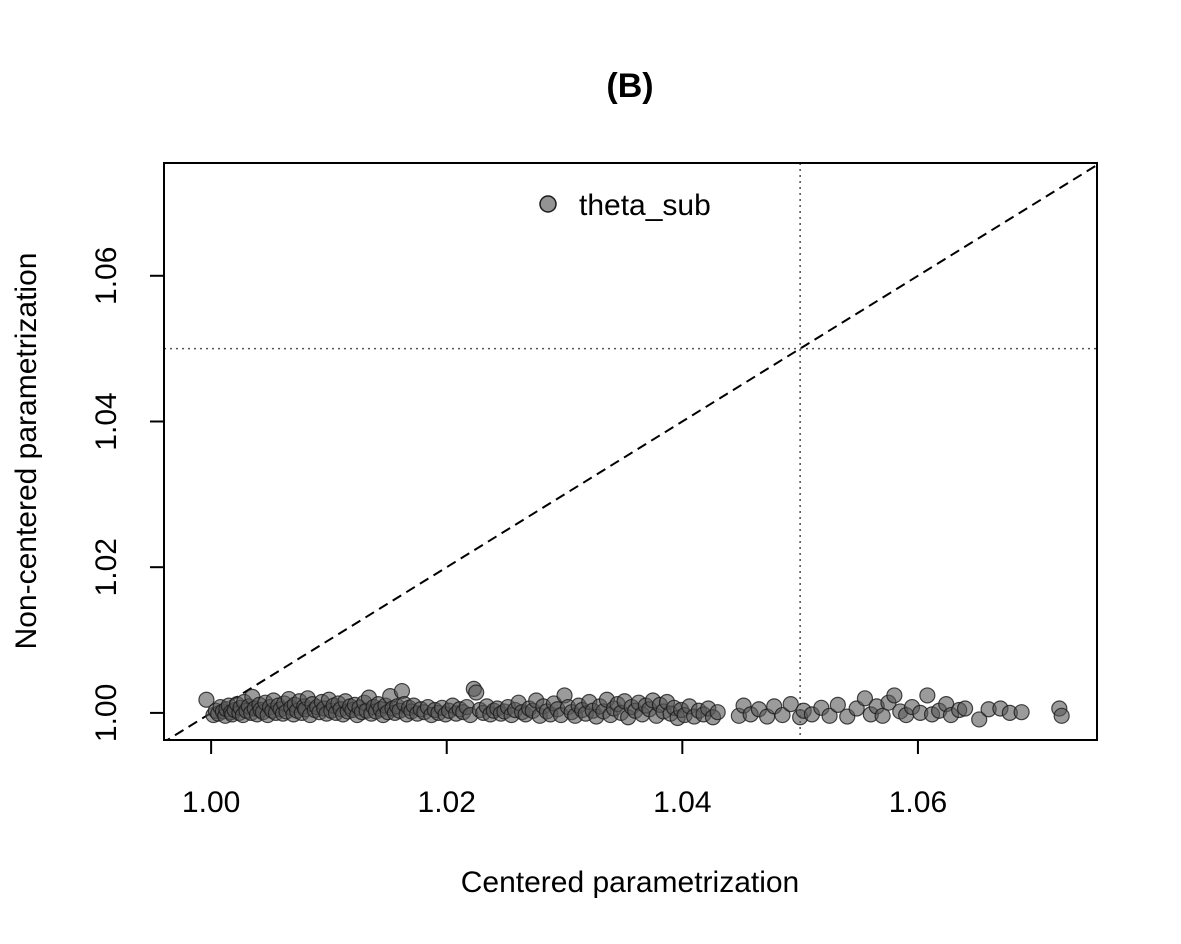  I want to click on legend-marker, so click(548, 204).